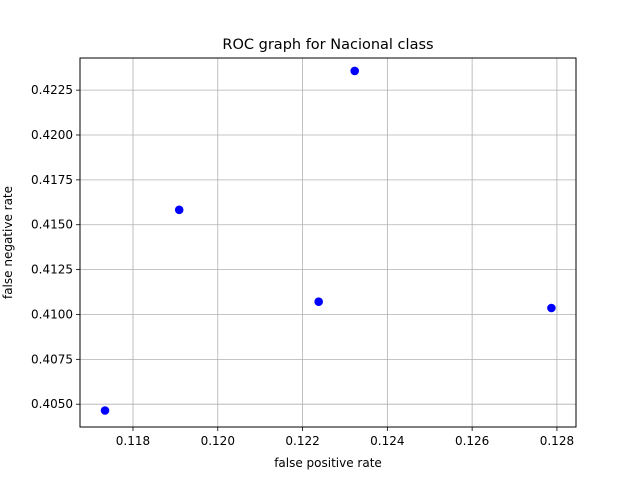 Image resolution: width=640 pixels, height=480 pixels. I want to click on y-tick-label: 0.4150, so click(52, 225).